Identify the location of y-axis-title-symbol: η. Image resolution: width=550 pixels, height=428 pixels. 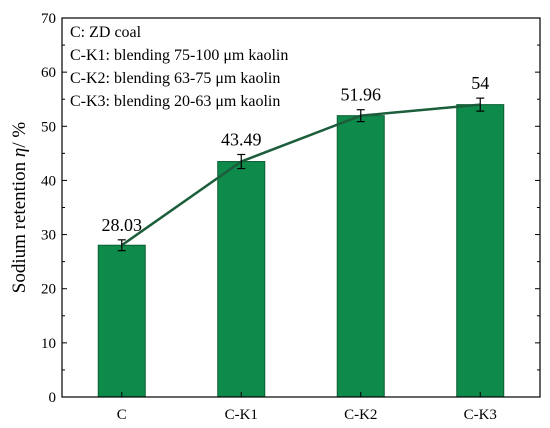
(19, 152).